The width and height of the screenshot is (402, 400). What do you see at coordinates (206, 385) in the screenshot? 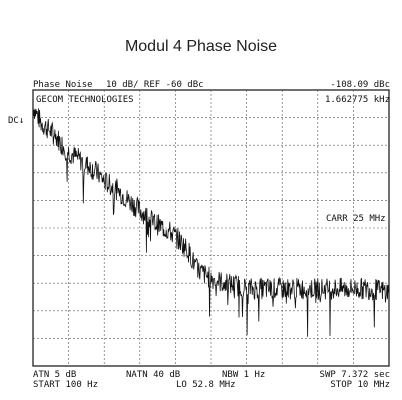
I see `lo-frequency: LO 52.8 MHz` at bounding box center [206, 385].